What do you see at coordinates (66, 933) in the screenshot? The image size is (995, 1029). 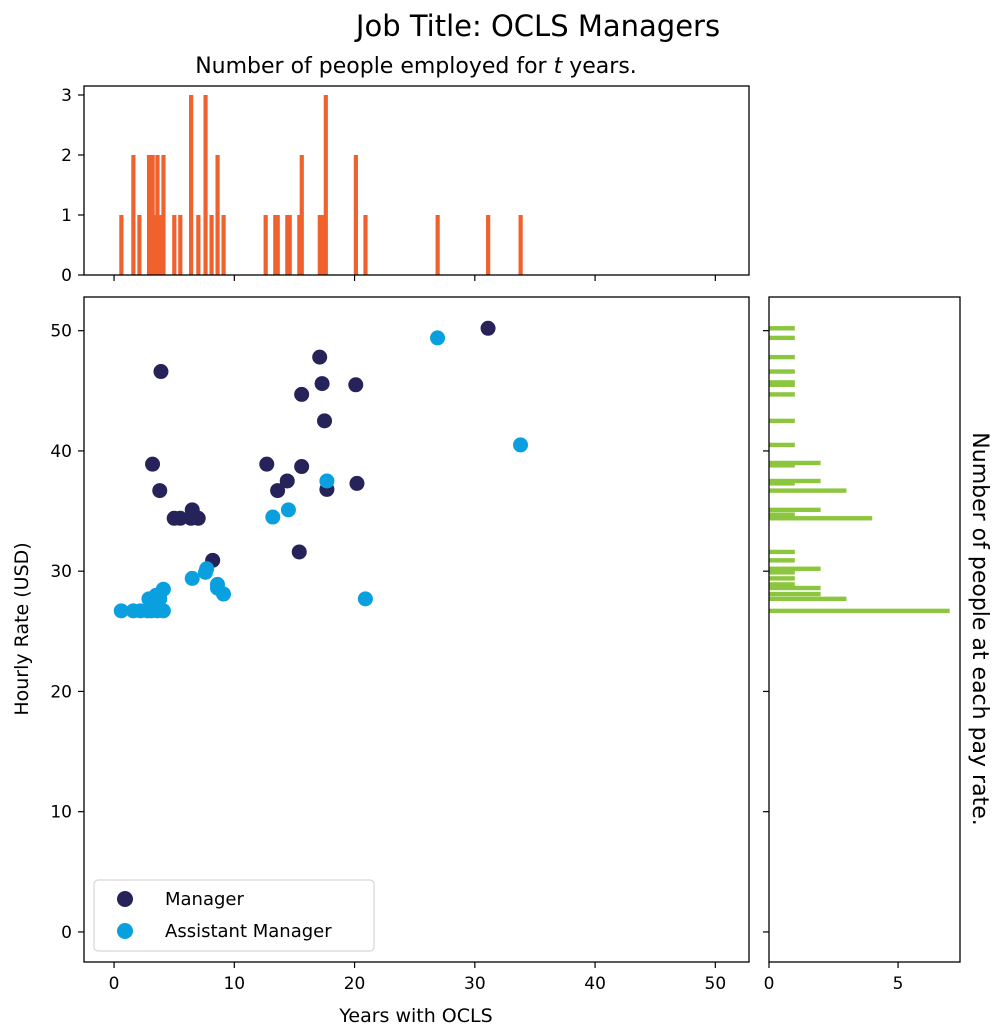 I see `scatter-ytick-label: 0` at bounding box center [66, 933].